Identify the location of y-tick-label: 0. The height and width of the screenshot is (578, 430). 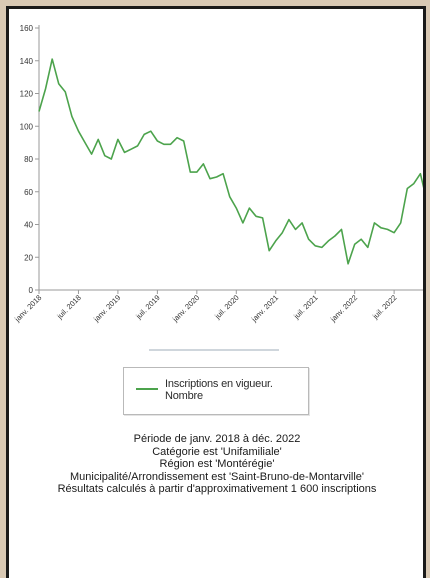
(31, 290).